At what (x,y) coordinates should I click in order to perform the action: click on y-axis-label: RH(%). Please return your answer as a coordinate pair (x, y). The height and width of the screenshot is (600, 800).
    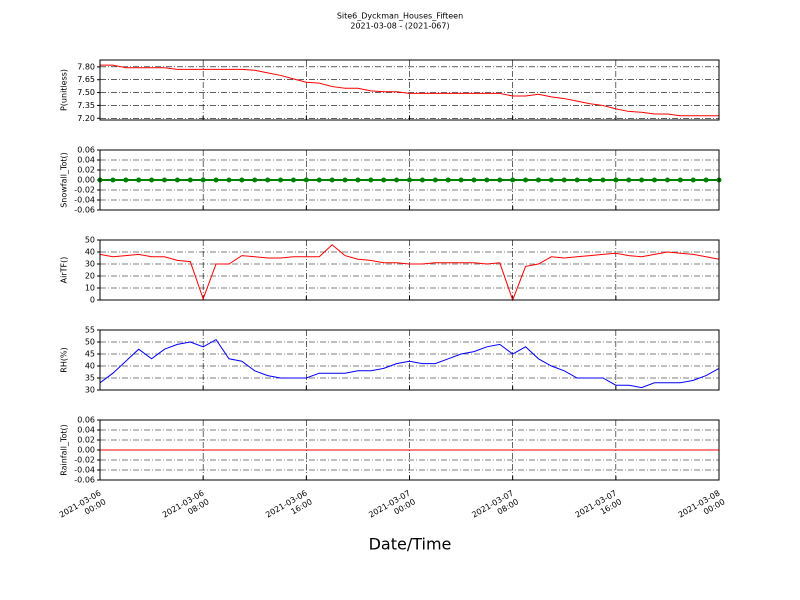
    Looking at the image, I should click on (64, 359).